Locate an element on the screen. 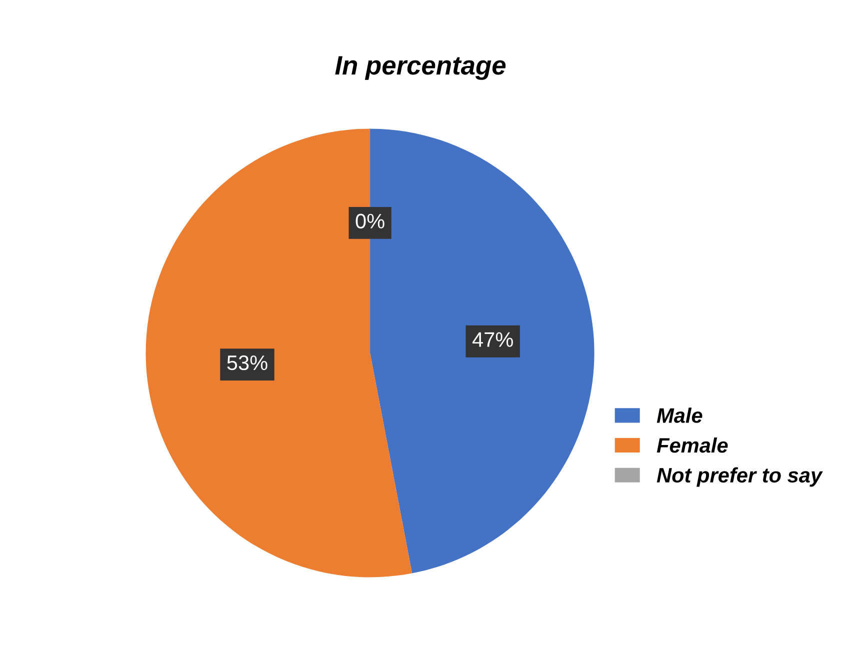  chart-title: In percentage is located at coordinates (420, 68).